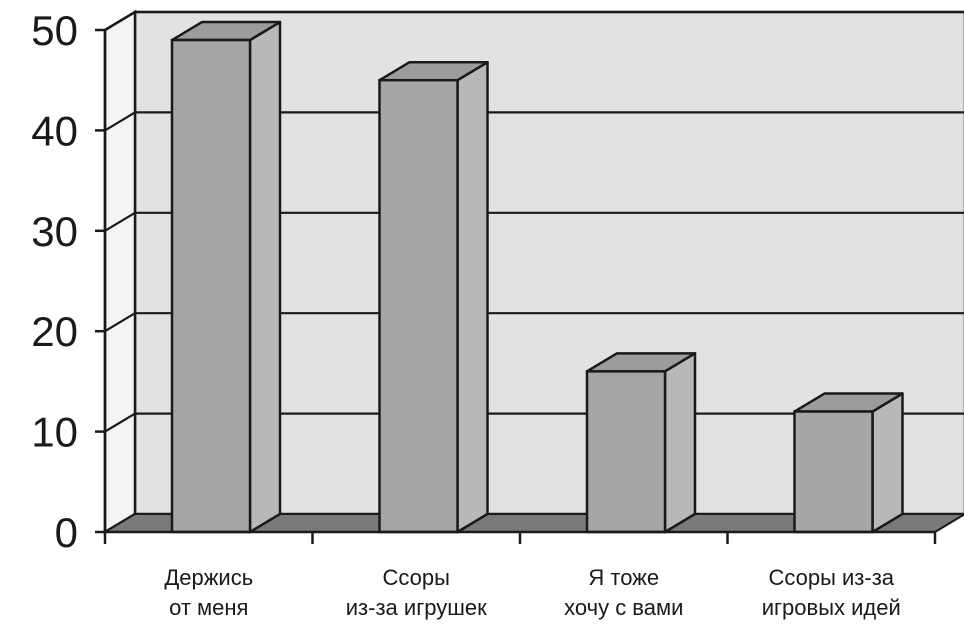 The image size is (964, 626). I want to click on x-category-label-line: Я тоже, so click(623, 577).